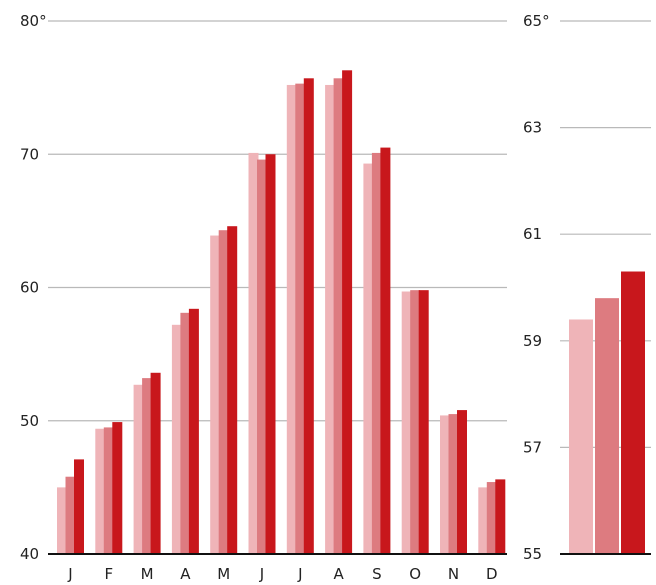  What do you see at coordinates (70, 515) in the screenshot?
I see `bar: 45.8` at bounding box center [70, 515].